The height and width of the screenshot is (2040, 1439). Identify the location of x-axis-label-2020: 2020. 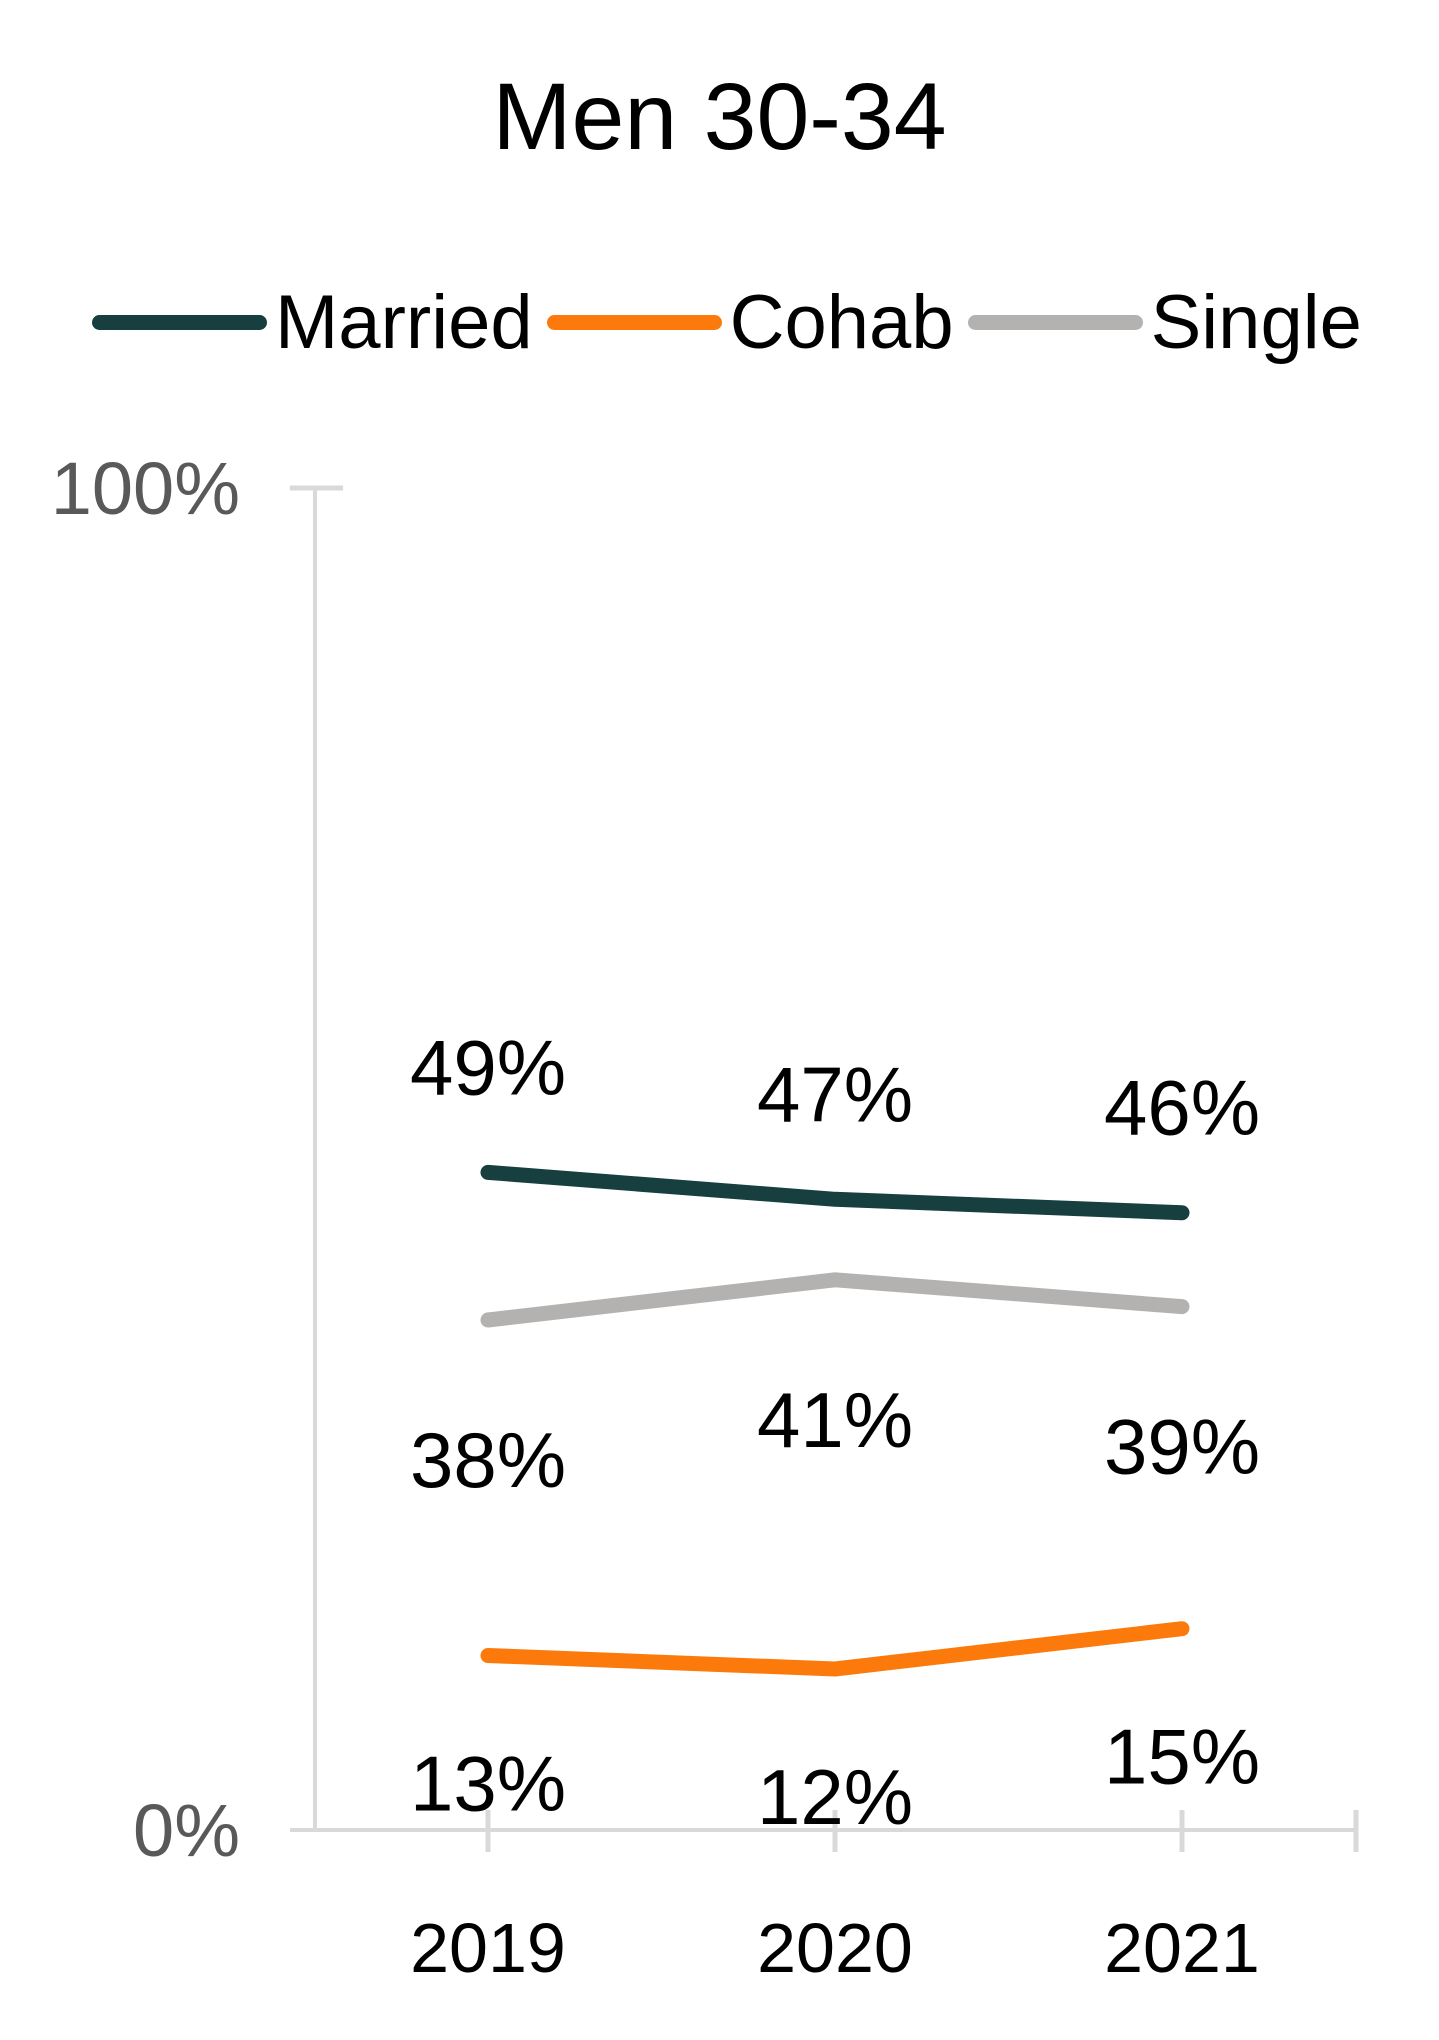
(835, 1948).